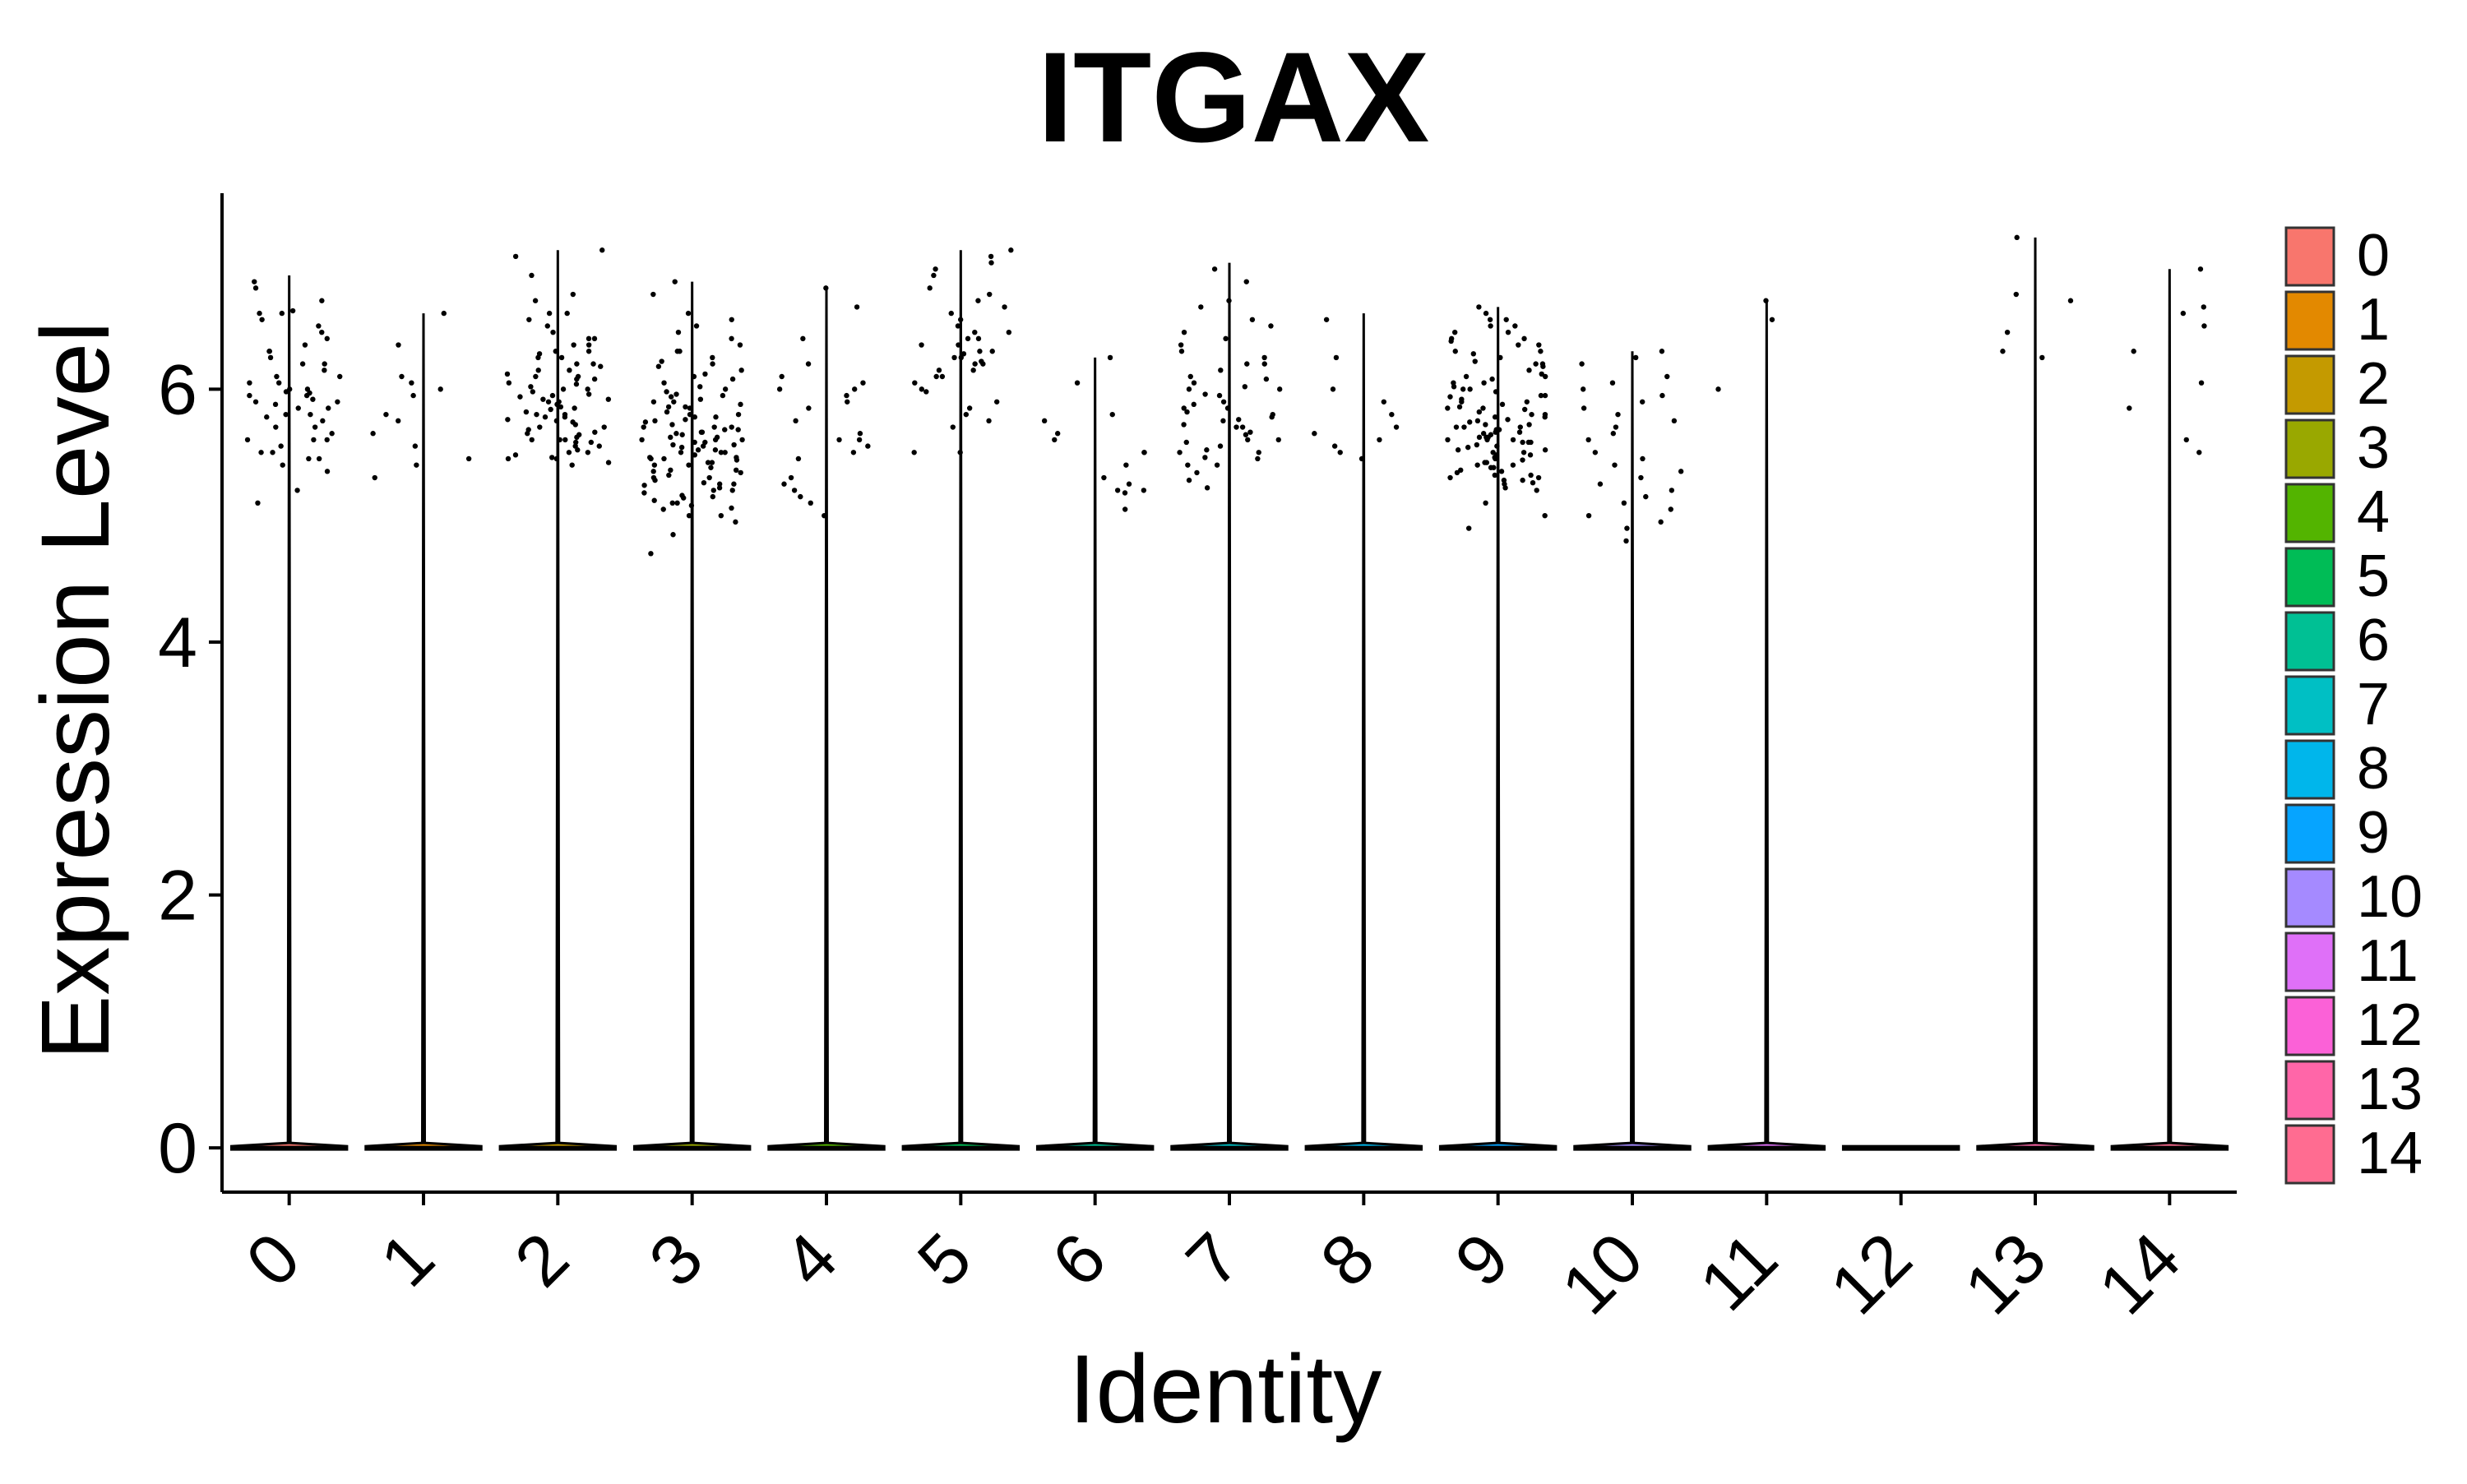  Describe the element at coordinates (2373, 769) in the screenshot. I see `legend-label-8: 8` at that location.